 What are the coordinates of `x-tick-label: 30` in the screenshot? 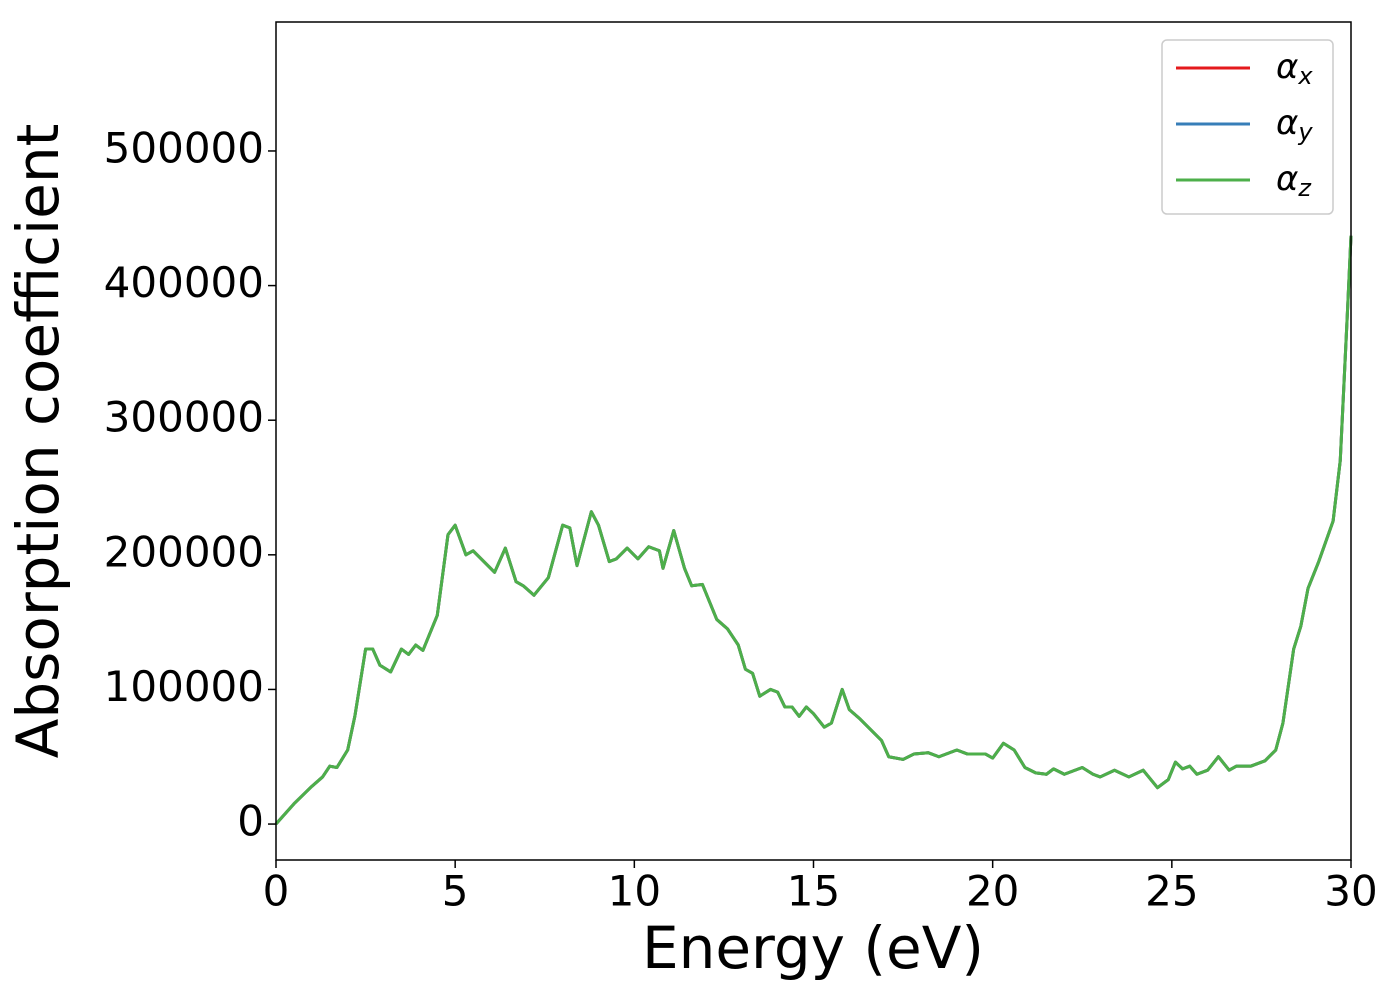 It's located at (1350, 891).